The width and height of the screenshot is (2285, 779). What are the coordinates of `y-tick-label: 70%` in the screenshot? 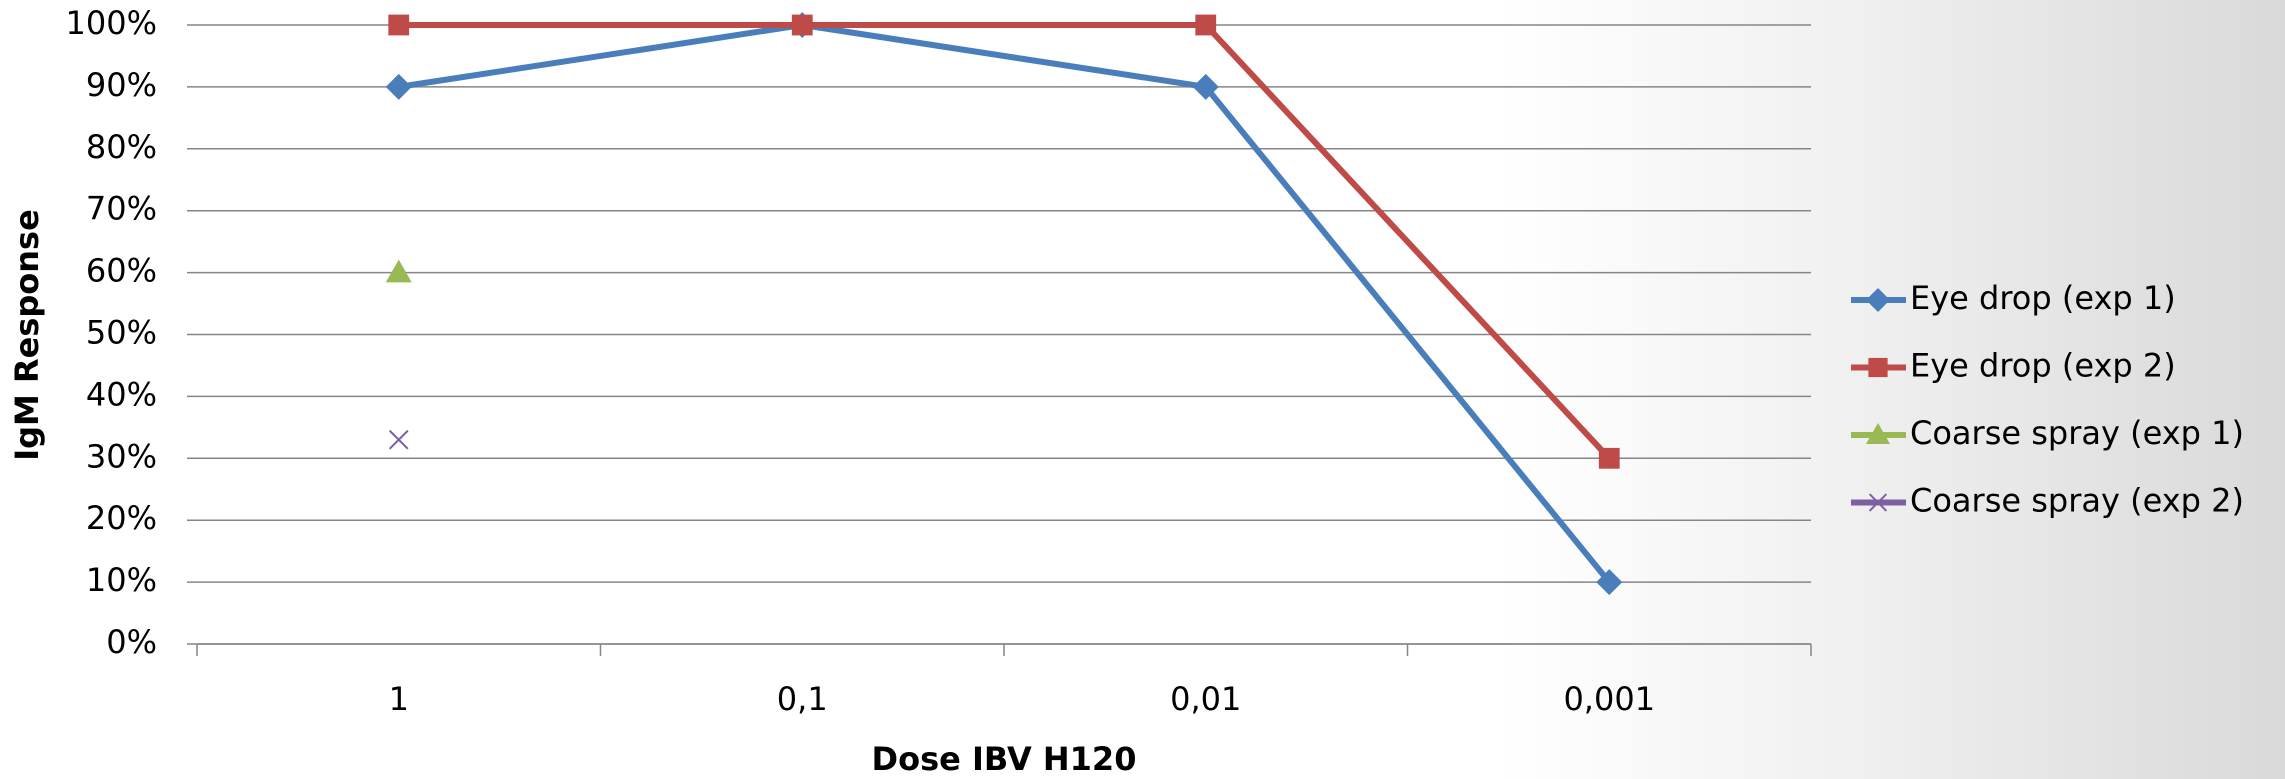 It's located at (121, 209).